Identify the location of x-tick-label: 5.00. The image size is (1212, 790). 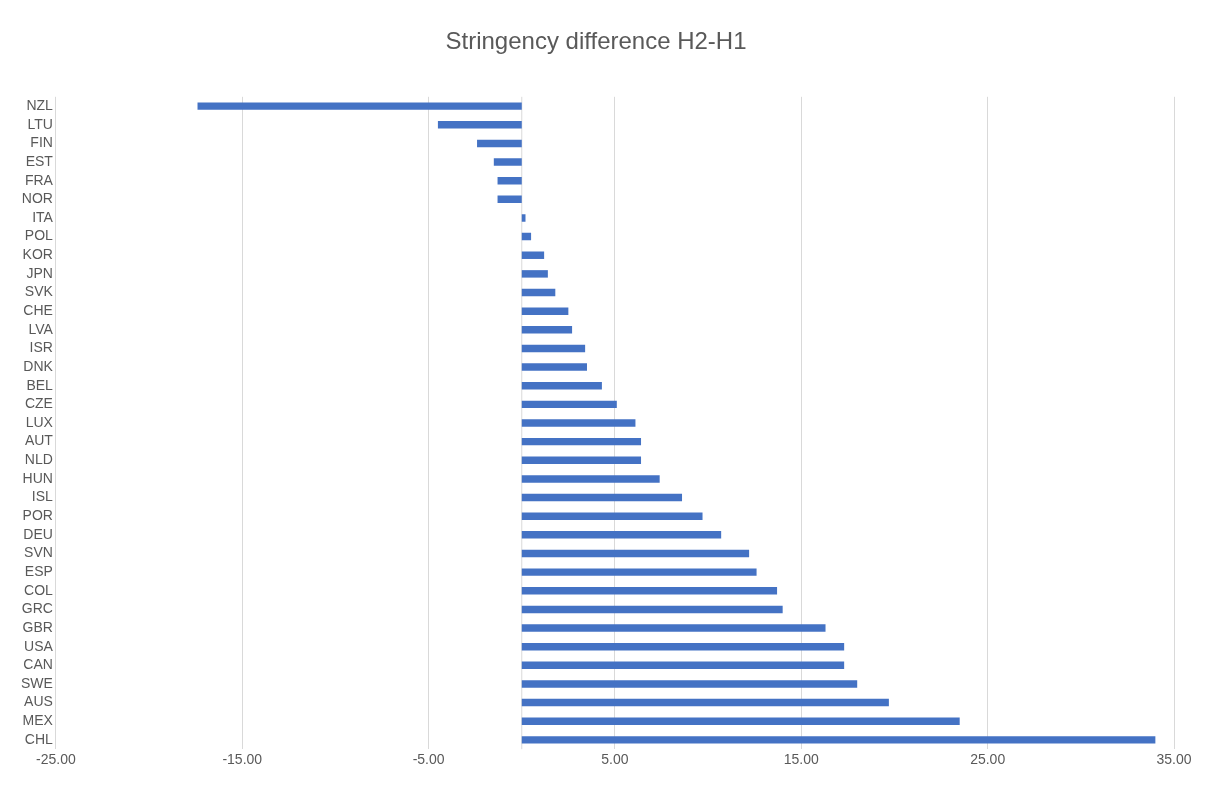
(615, 759).